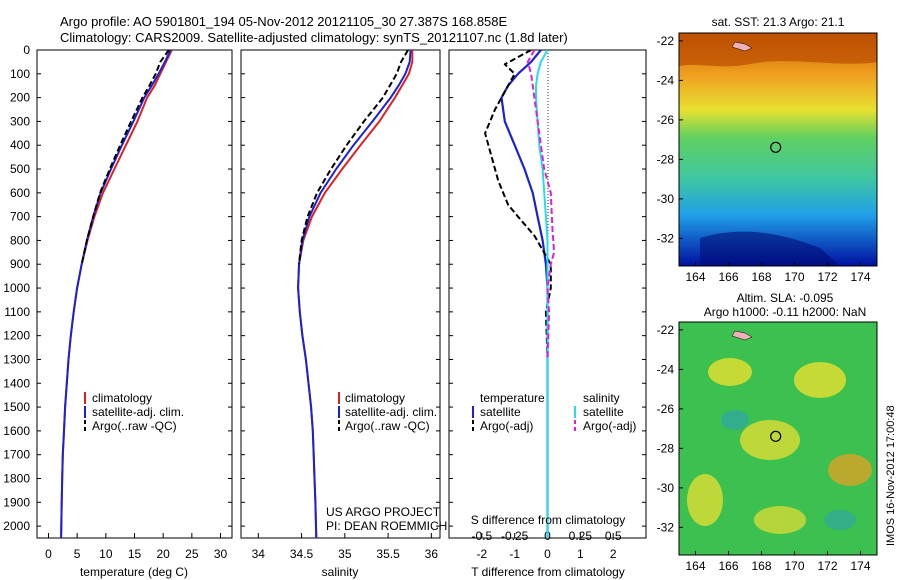  Describe the element at coordinates (518, 205) in the screenshot. I see `profile-line-temperature-argo-adj-` at that location.